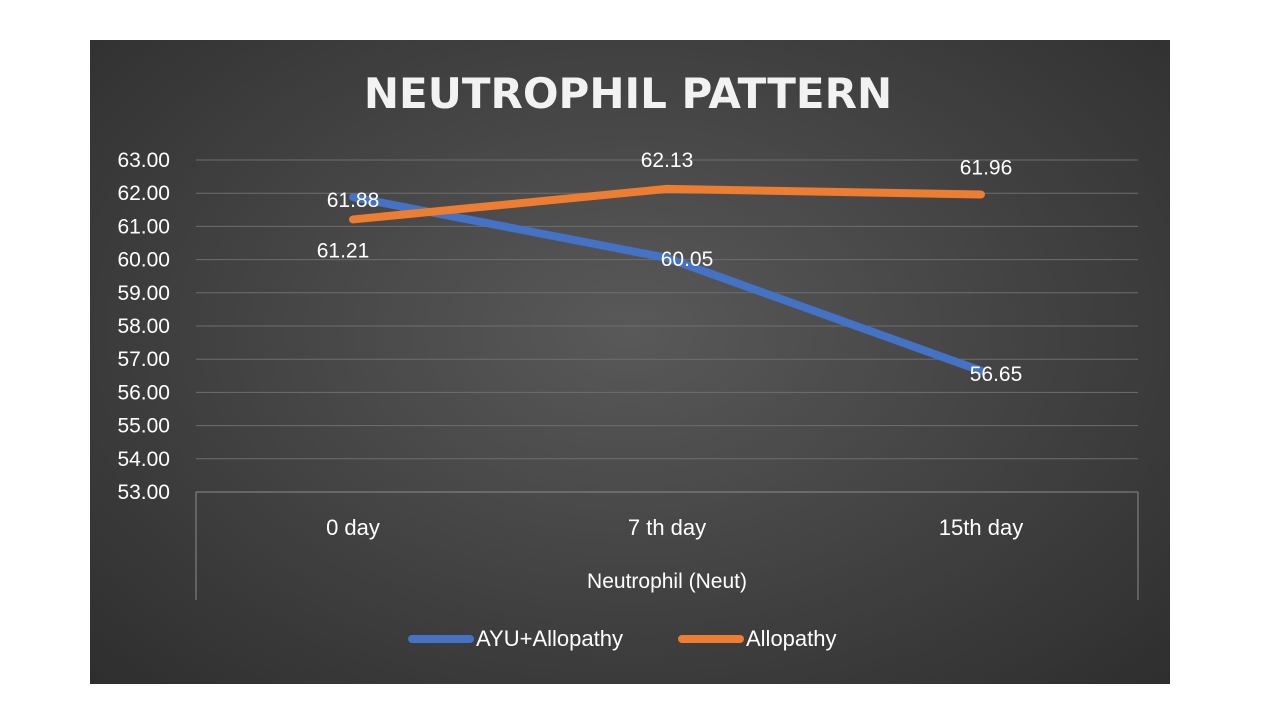 The width and height of the screenshot is (1280, 720). What do you see at coordinates (143, 226) in the screenshot?
I see `y-tick-label: 61.00` at bounding box center [143, 226].